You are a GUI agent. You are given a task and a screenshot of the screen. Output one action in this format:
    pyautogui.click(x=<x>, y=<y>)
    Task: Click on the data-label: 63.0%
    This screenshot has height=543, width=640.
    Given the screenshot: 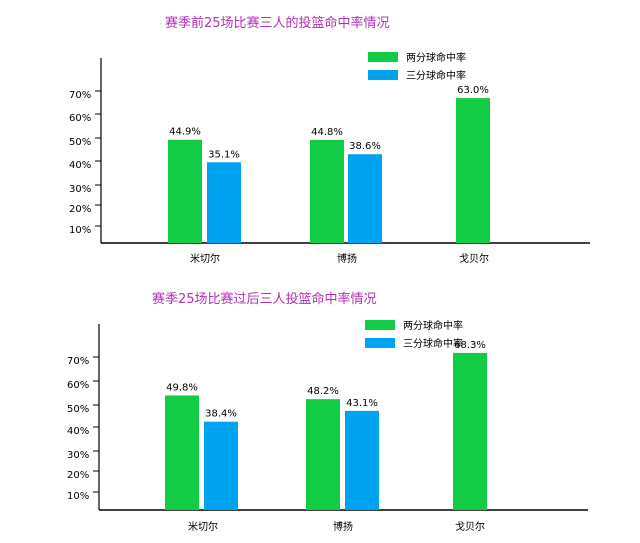 What is the action you would take?
    pyautogui.click(x=473, y=90)
    